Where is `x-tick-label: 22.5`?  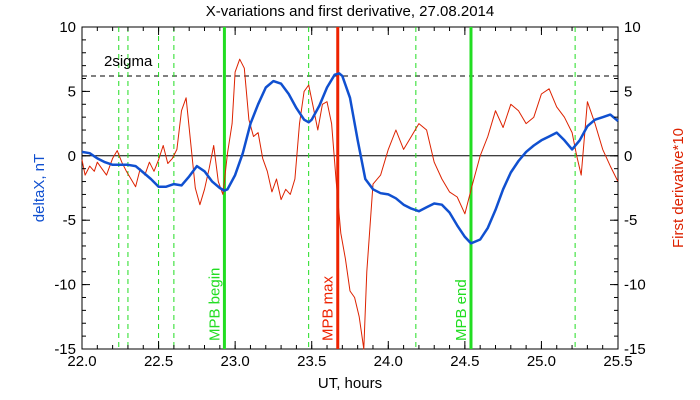 x-tick-label: 22.5 is located at coordinates (158, 361).